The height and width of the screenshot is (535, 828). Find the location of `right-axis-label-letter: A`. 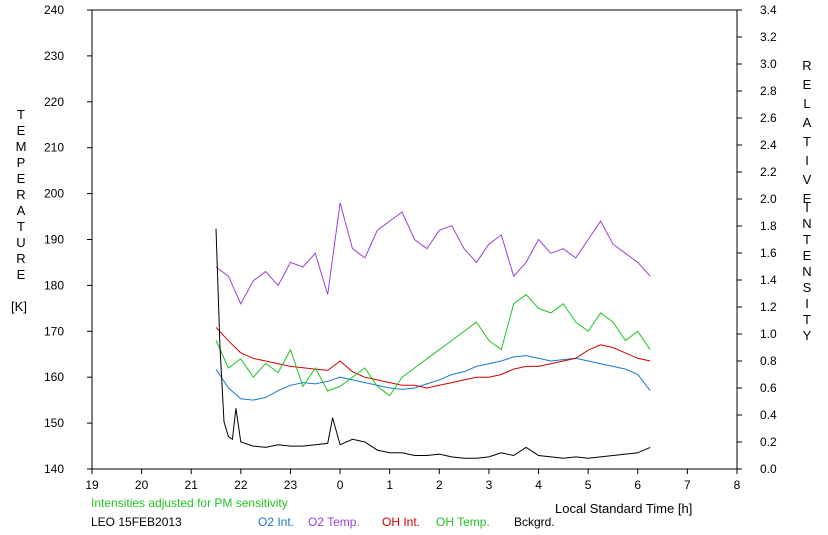

right-axis-label-letter: A is located at coordinates (807, 122).